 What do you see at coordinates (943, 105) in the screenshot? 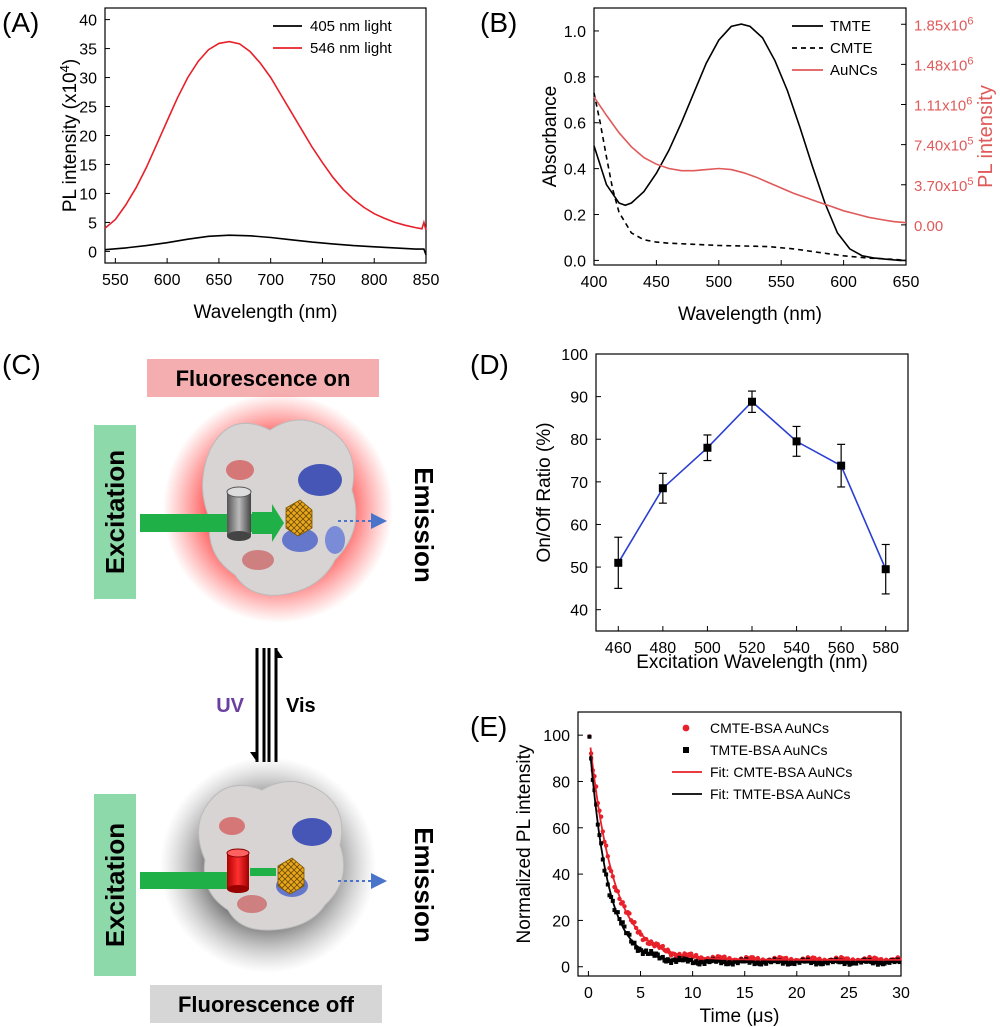
I see `y2-tick-label: 1.11x10⁶` at bounding box center [943, 105].